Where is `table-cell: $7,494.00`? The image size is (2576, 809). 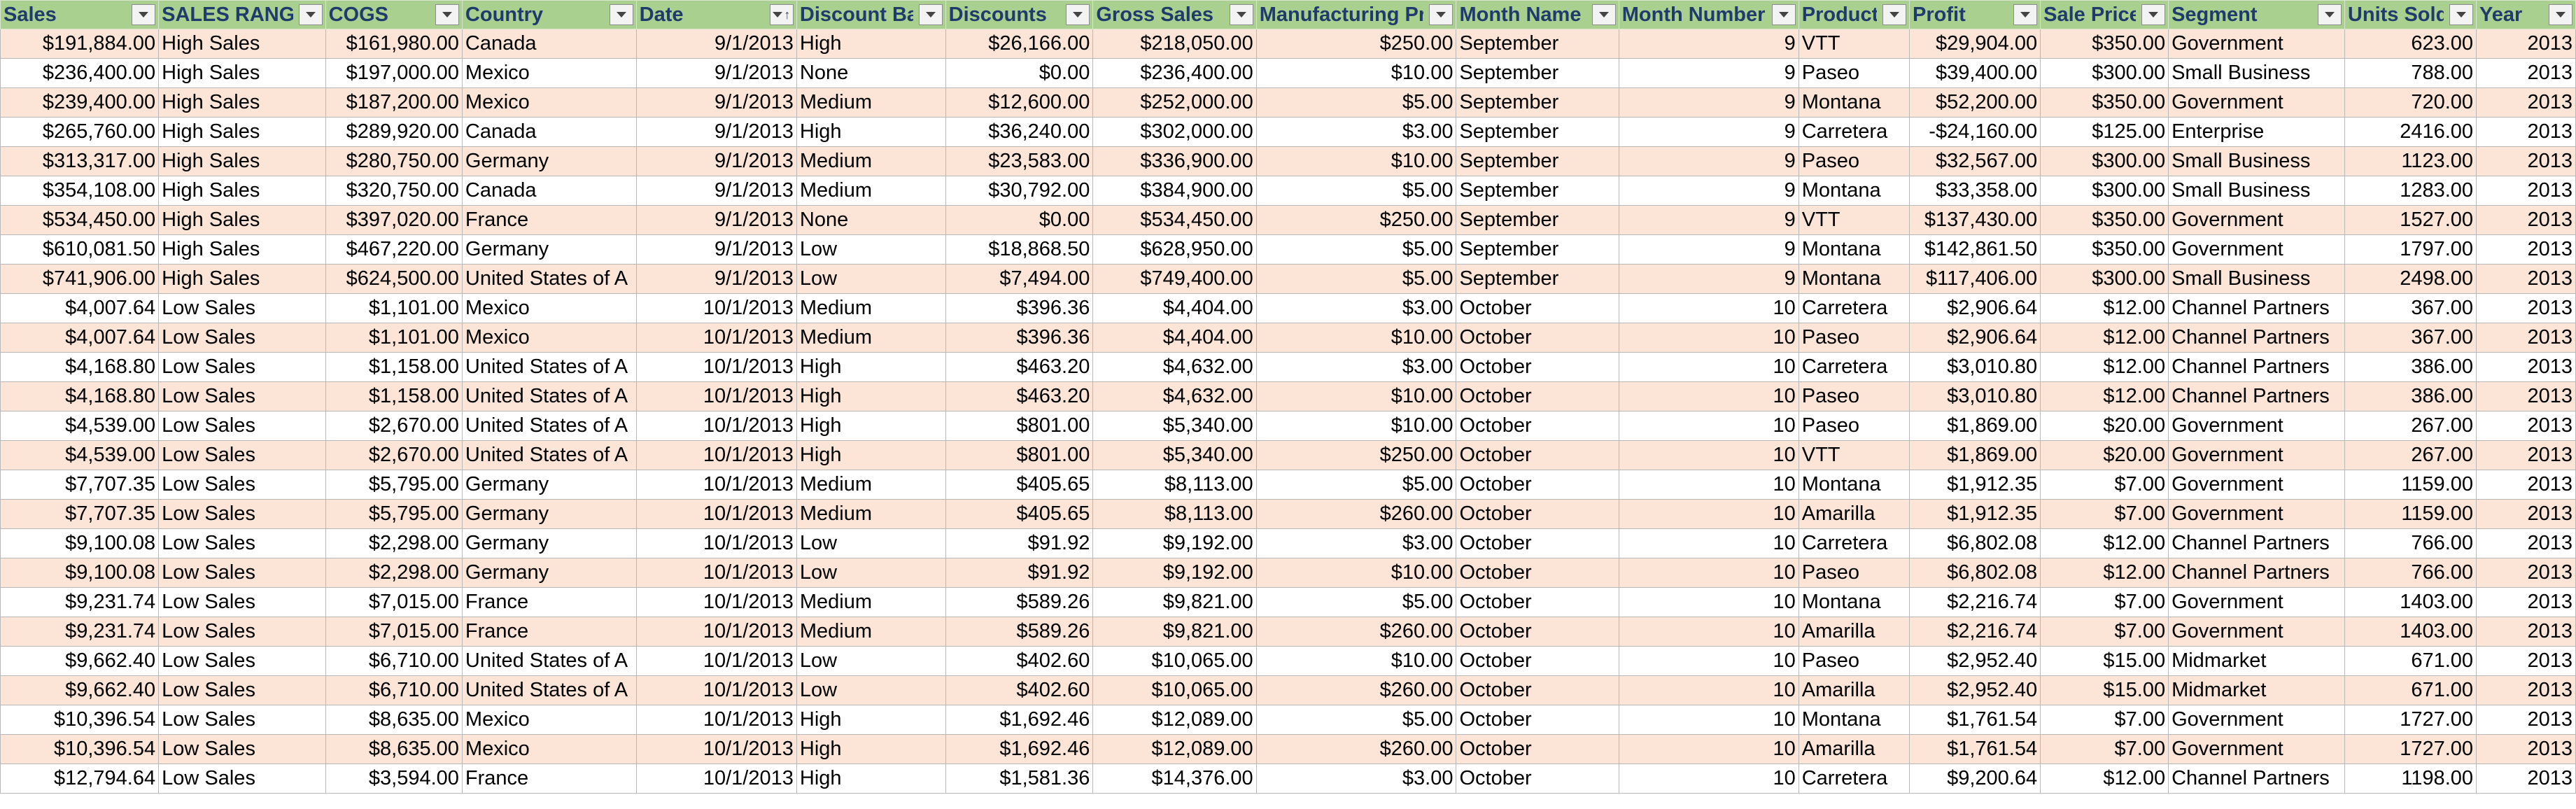 table-cell: $7,494.00 is located at coordinates (1019, 279).